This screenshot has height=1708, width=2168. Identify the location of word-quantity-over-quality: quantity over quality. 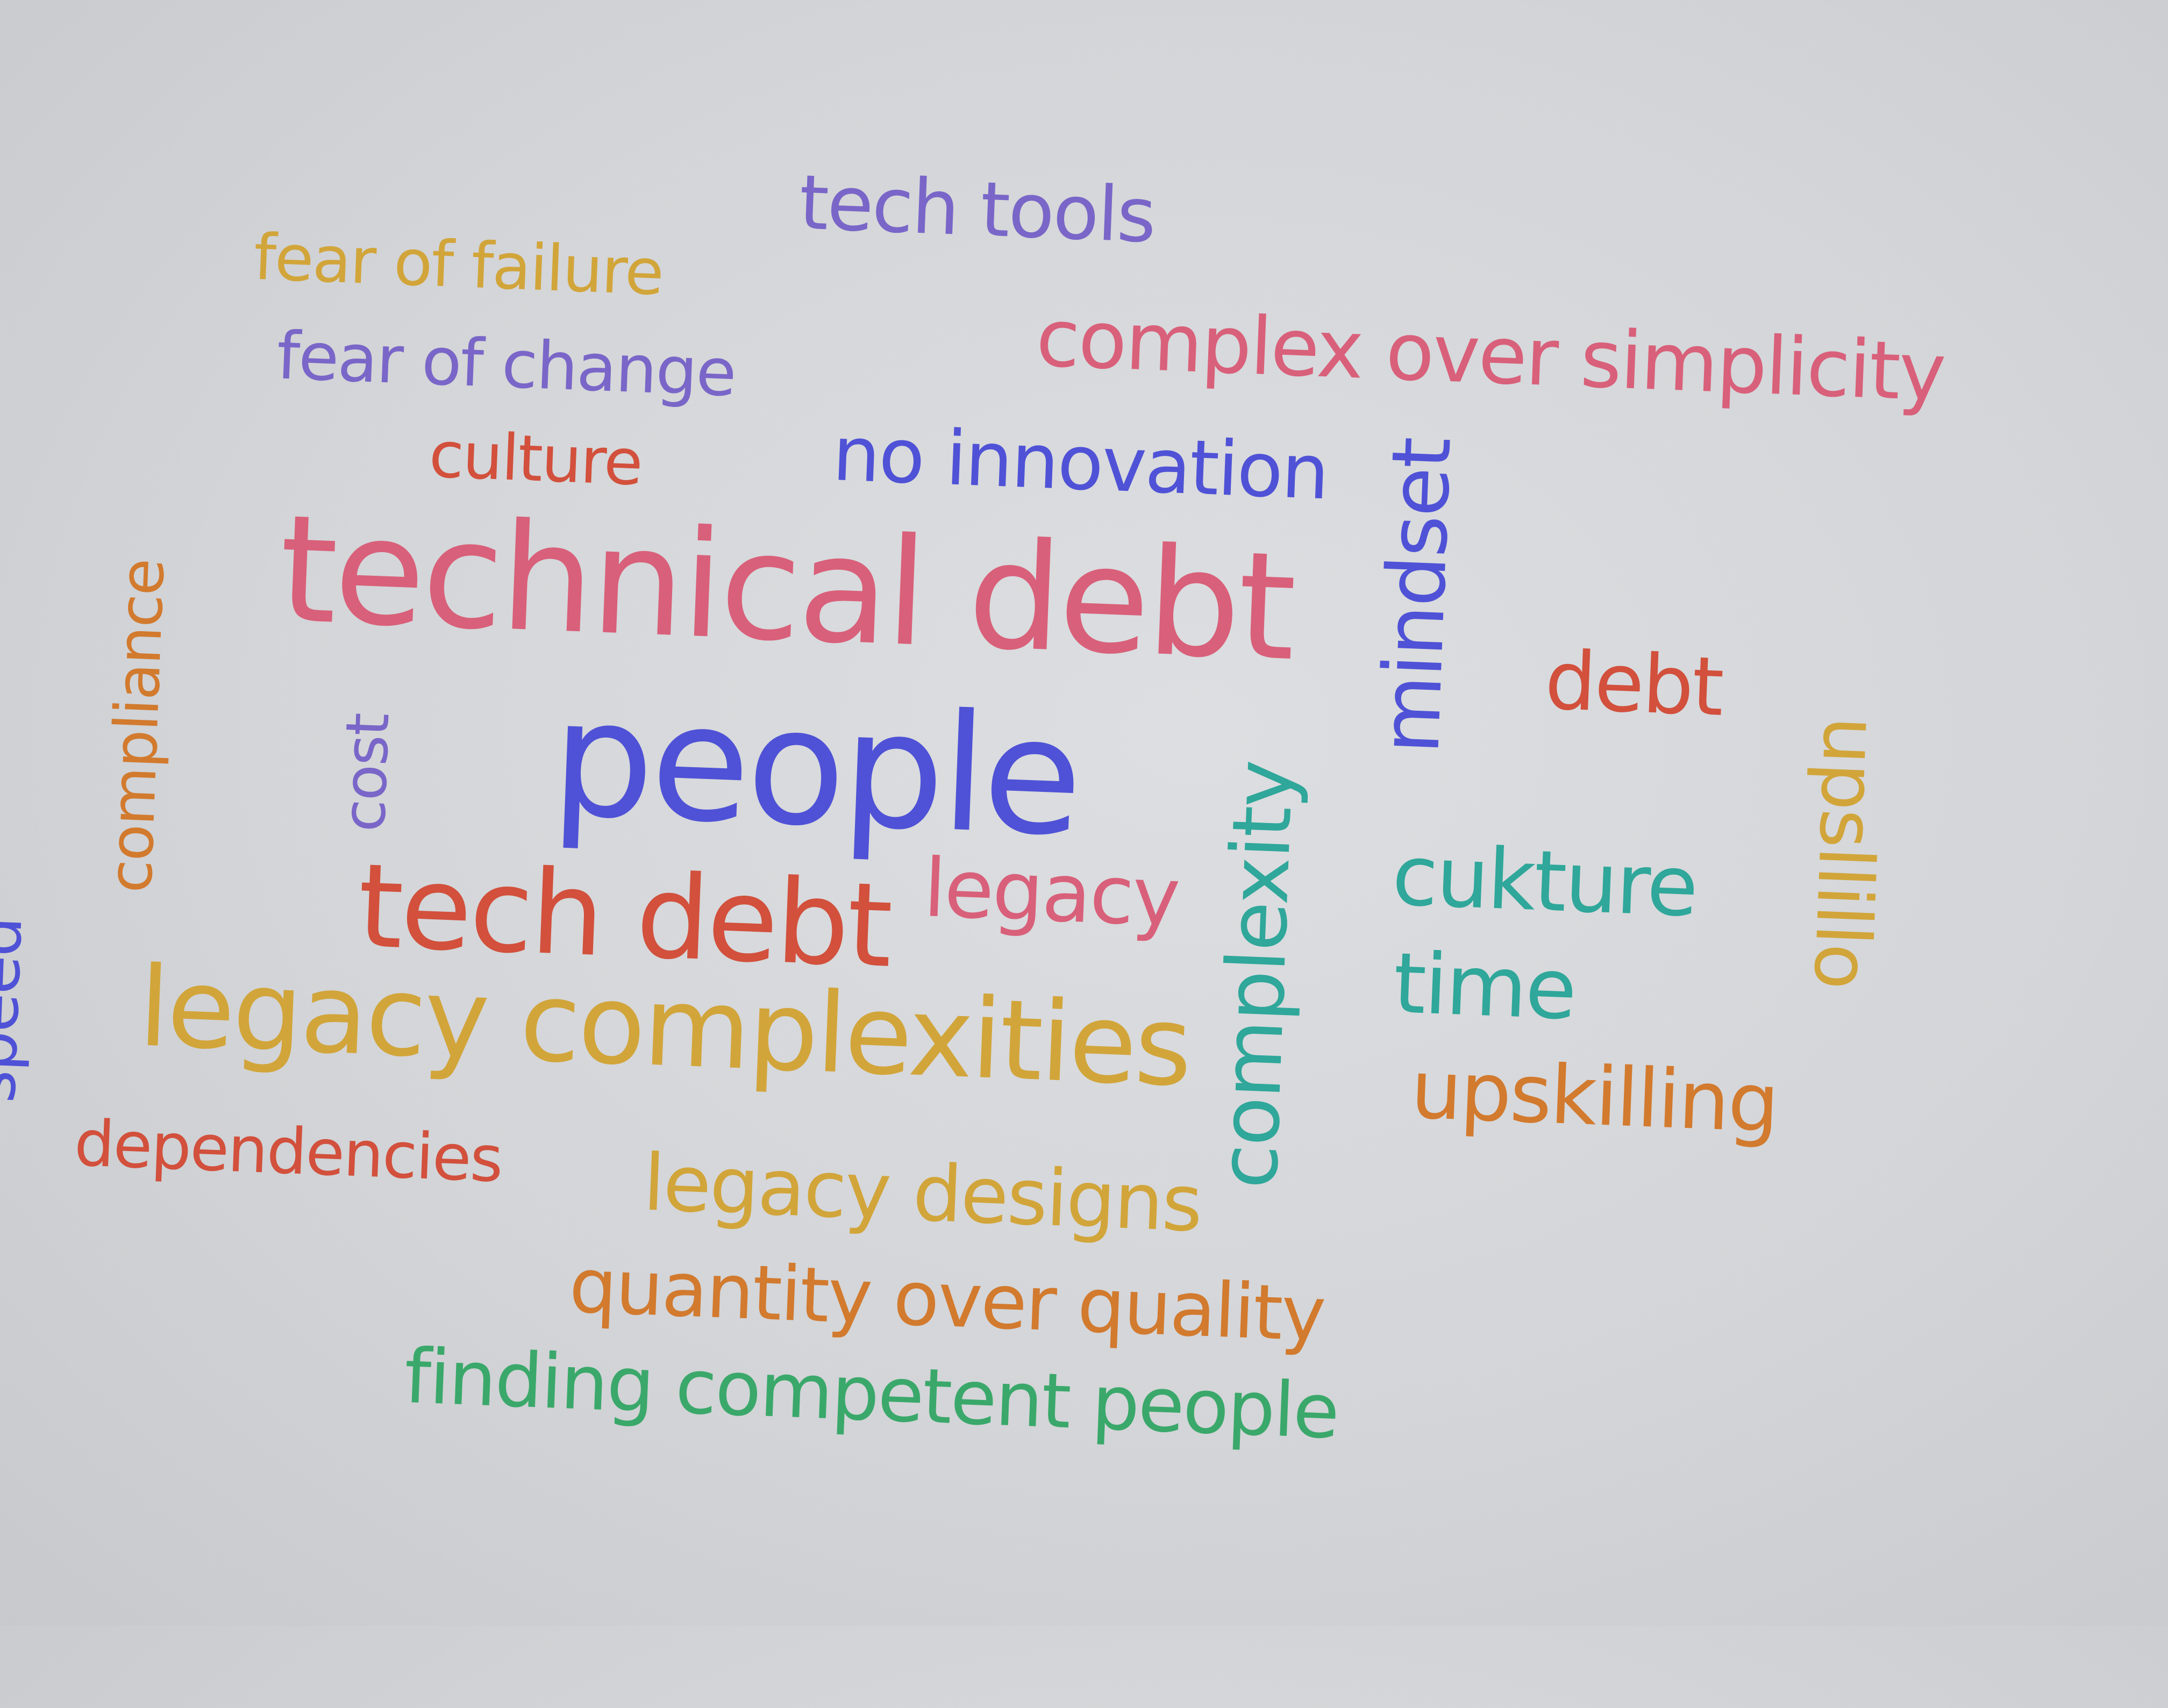
(947, 1300).